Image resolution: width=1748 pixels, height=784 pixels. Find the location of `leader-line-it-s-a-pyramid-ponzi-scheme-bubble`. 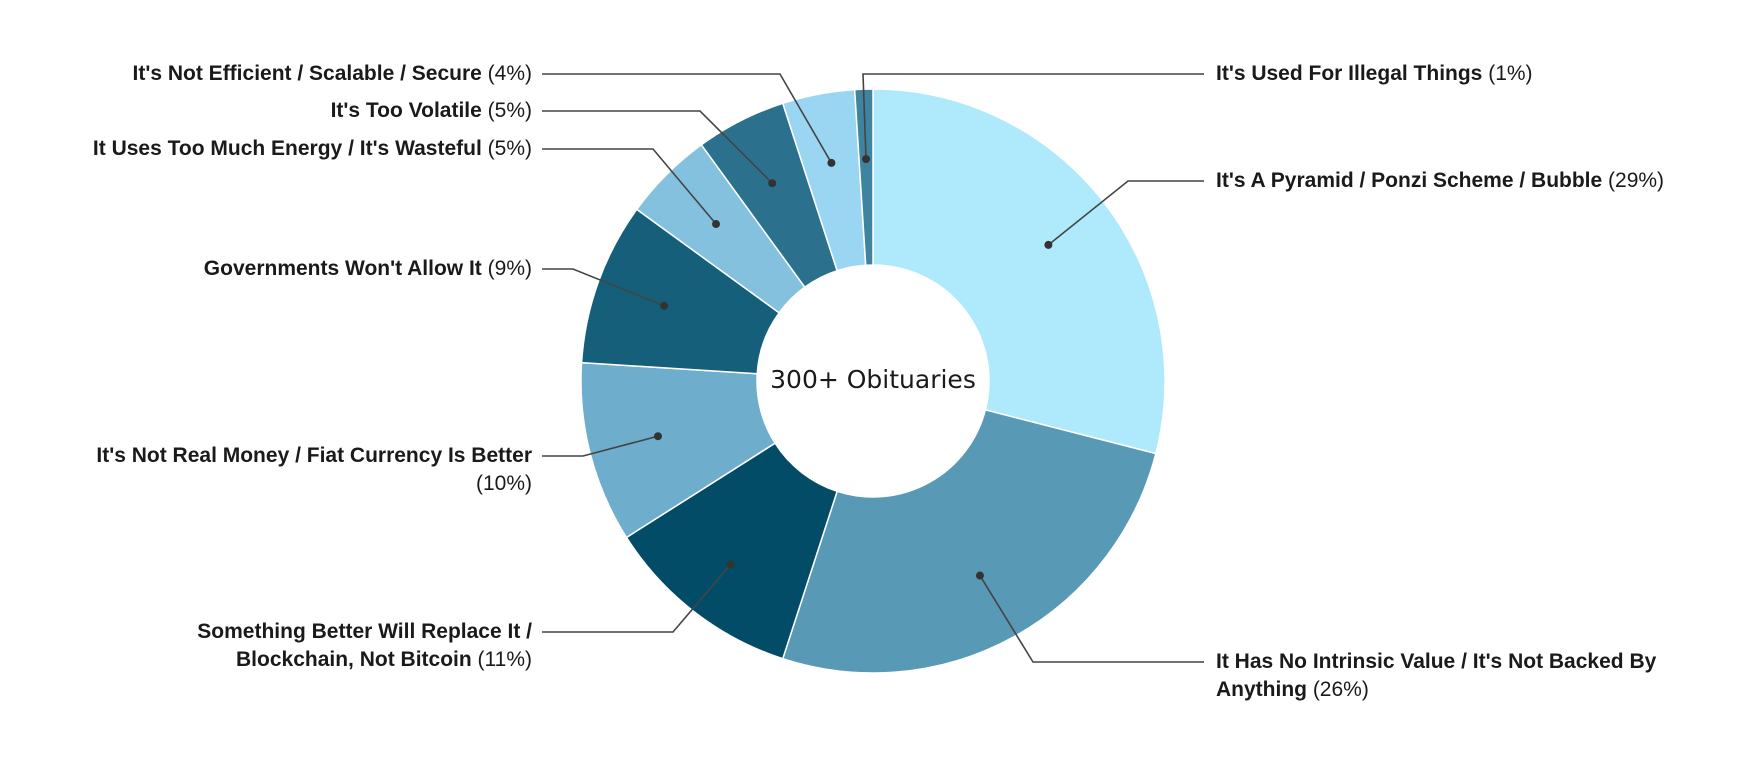

leader-line-it-s-a-pyramid-ponzi-scheme-bubble is located at coordinates (1125, 213).